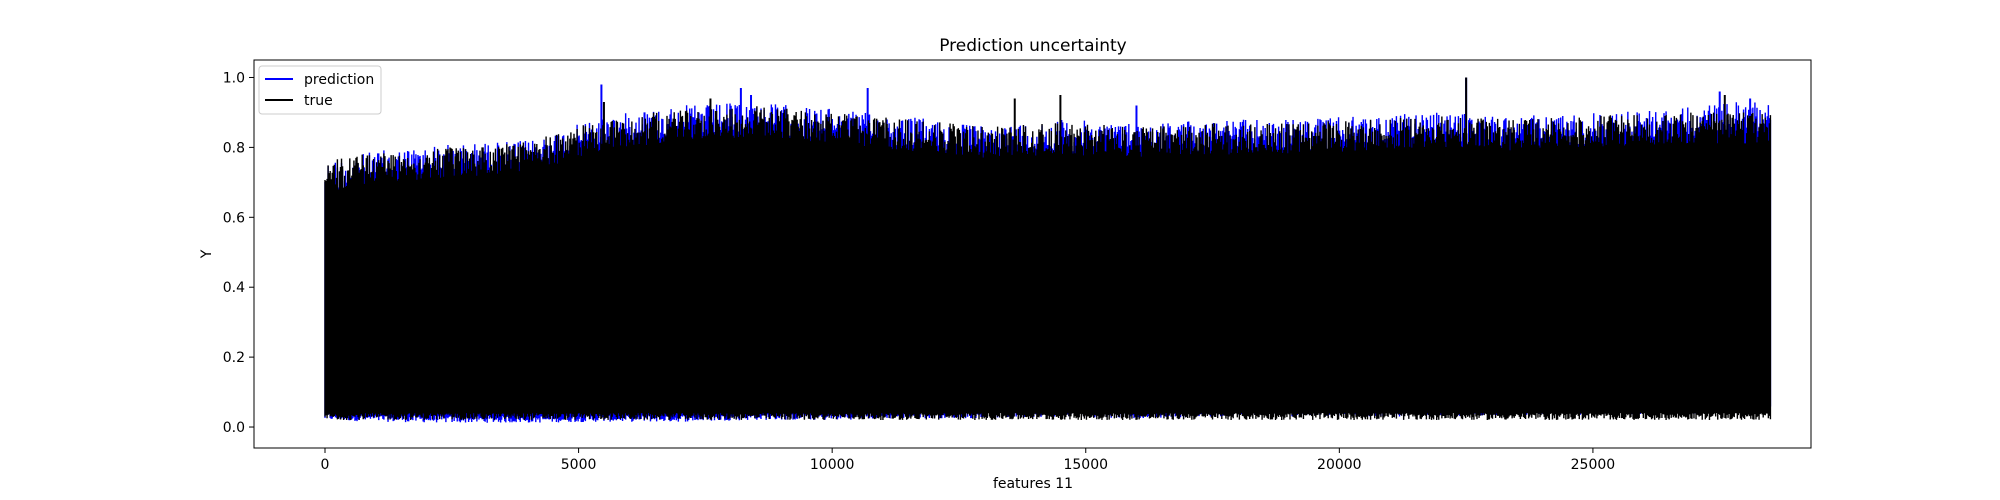  I want to click on x-axis-label: features 11, so click(1033, 484).